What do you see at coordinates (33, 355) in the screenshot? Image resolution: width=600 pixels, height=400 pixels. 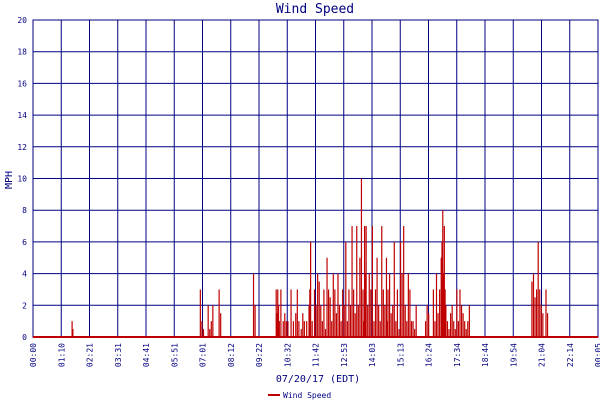 I see `x-tick-label: 00:00` at bounding box center [33, 355].